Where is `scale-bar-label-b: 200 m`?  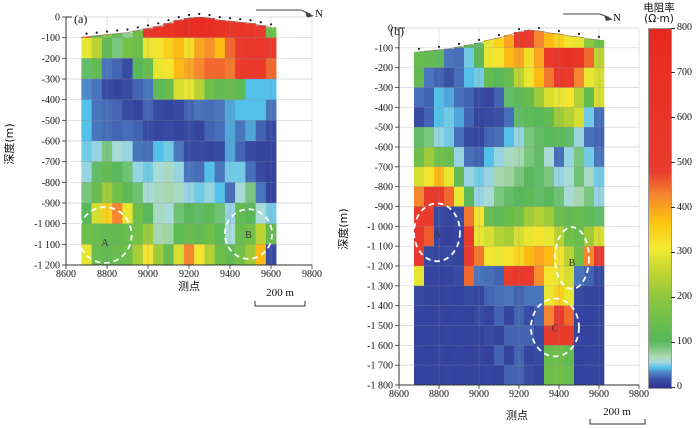
scale-bar-label-b: 200 m is located at coordinates (617, 412).